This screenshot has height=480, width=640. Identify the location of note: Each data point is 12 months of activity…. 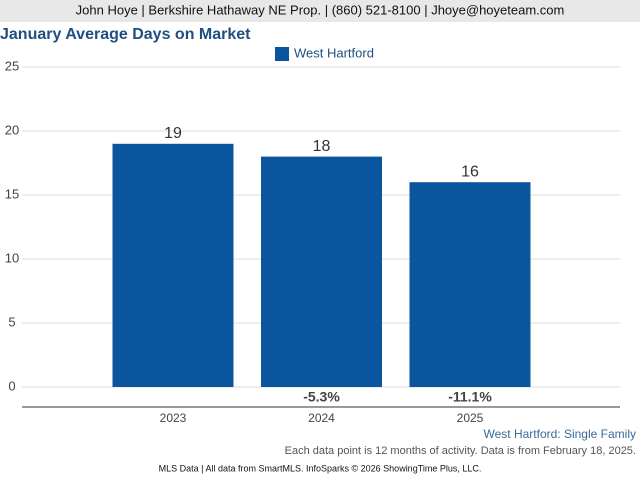
(460, 451).